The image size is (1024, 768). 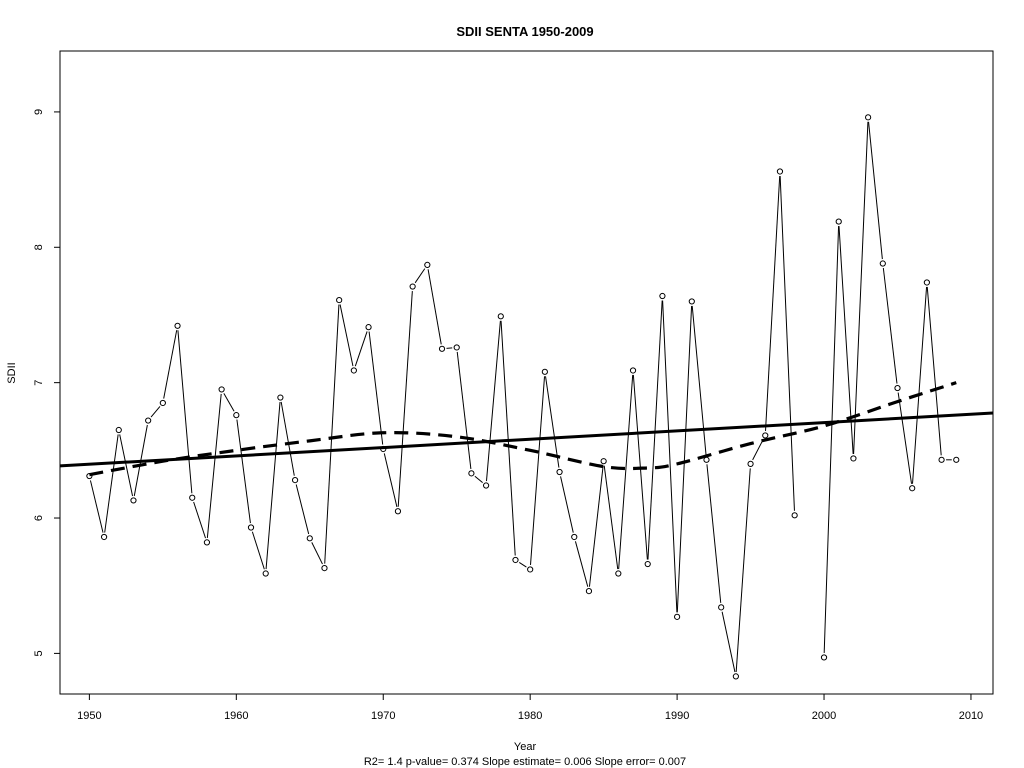 What do you see at coordinates (383, 716) in the screenshot?
I see `x-tick-label: 1970` at bounding box center [383, 716].